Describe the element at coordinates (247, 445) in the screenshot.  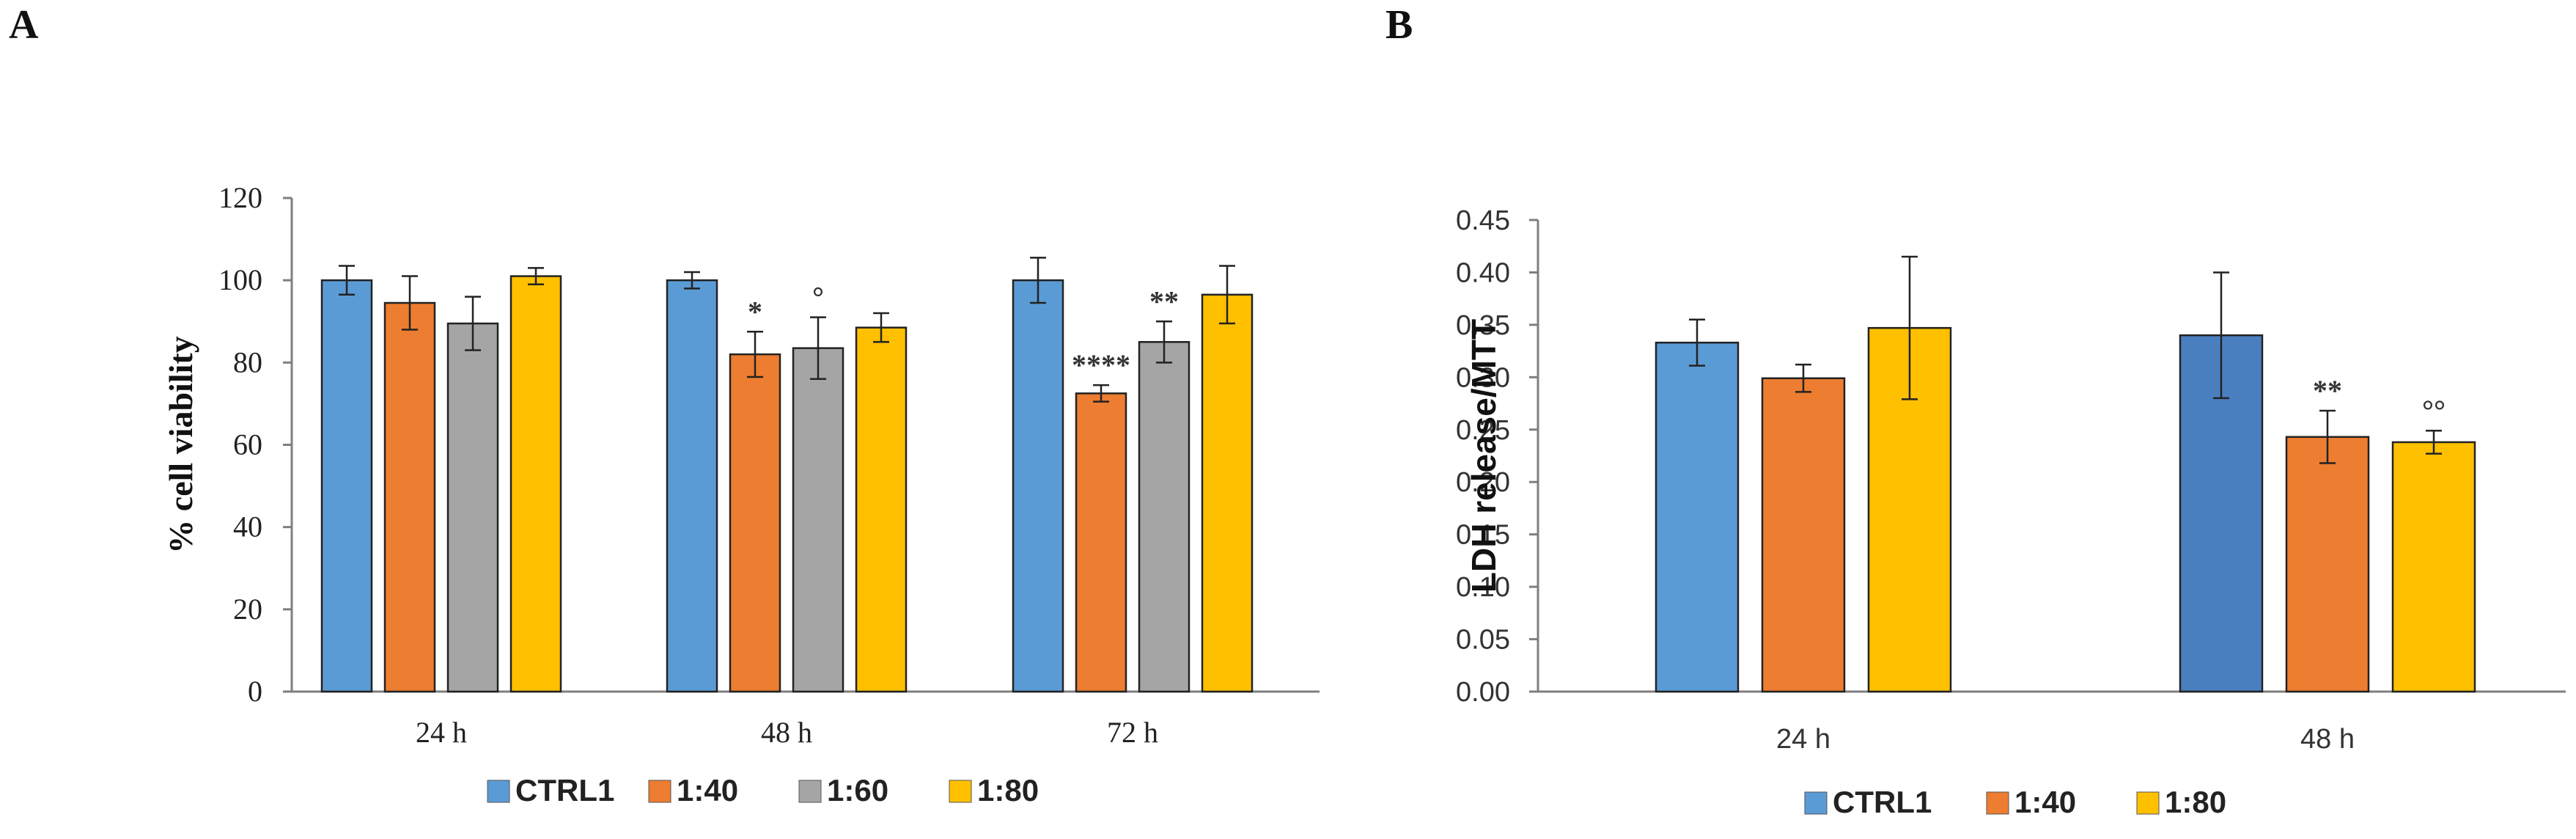
I see `y-tick-label: 60` at that location.